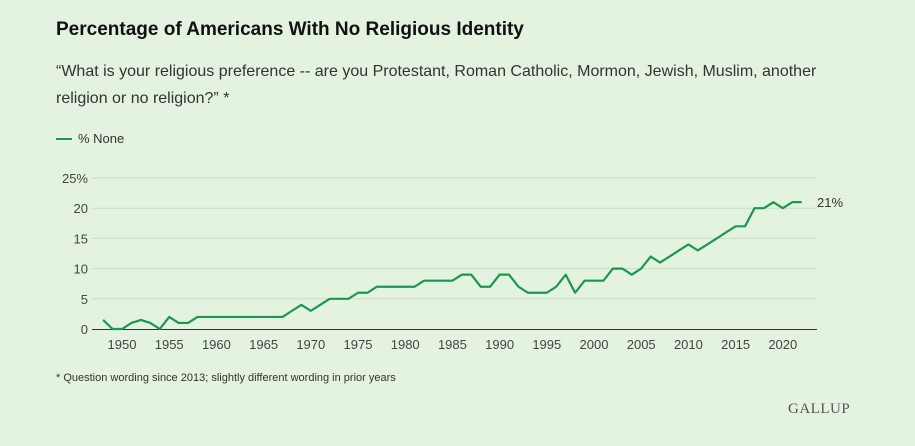 Image resolution: width=915 pixels, height=446 pixels. I want to click on end-value-label: 21%, so click(830, 202).